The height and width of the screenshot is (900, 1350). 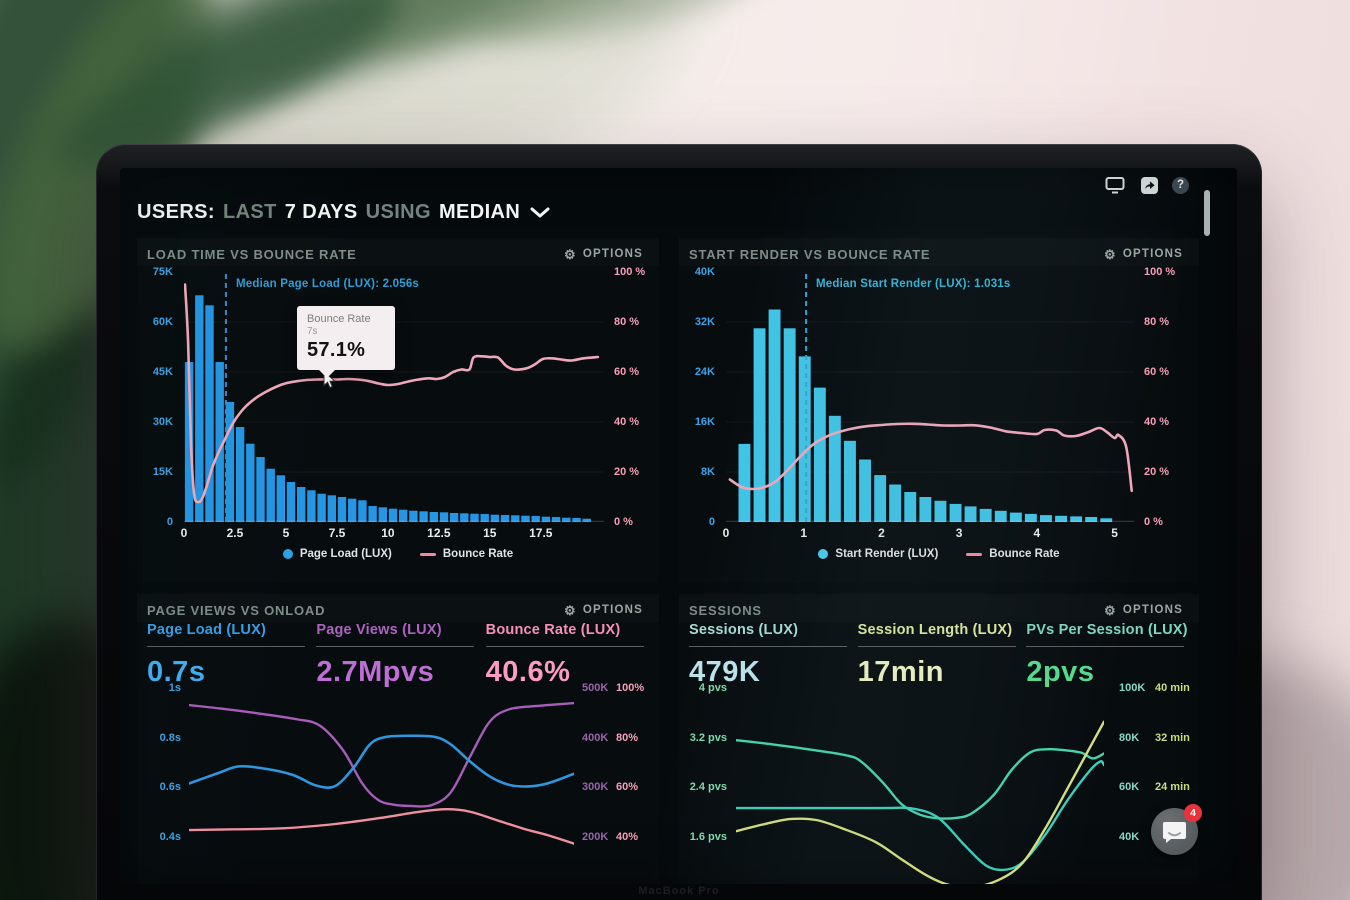 What do you see at coordinates (528, 672) in the screenshot?
I see `metric-value: 40.6%` at bounding box center [528, 672].